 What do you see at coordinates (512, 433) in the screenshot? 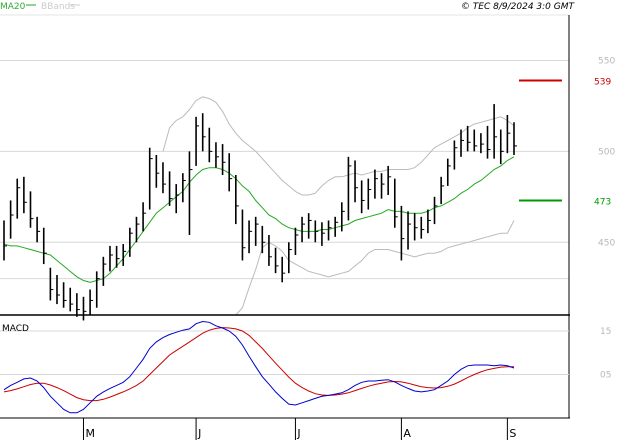
I see `x-tick-label: S` at bounding box center [512, 433].